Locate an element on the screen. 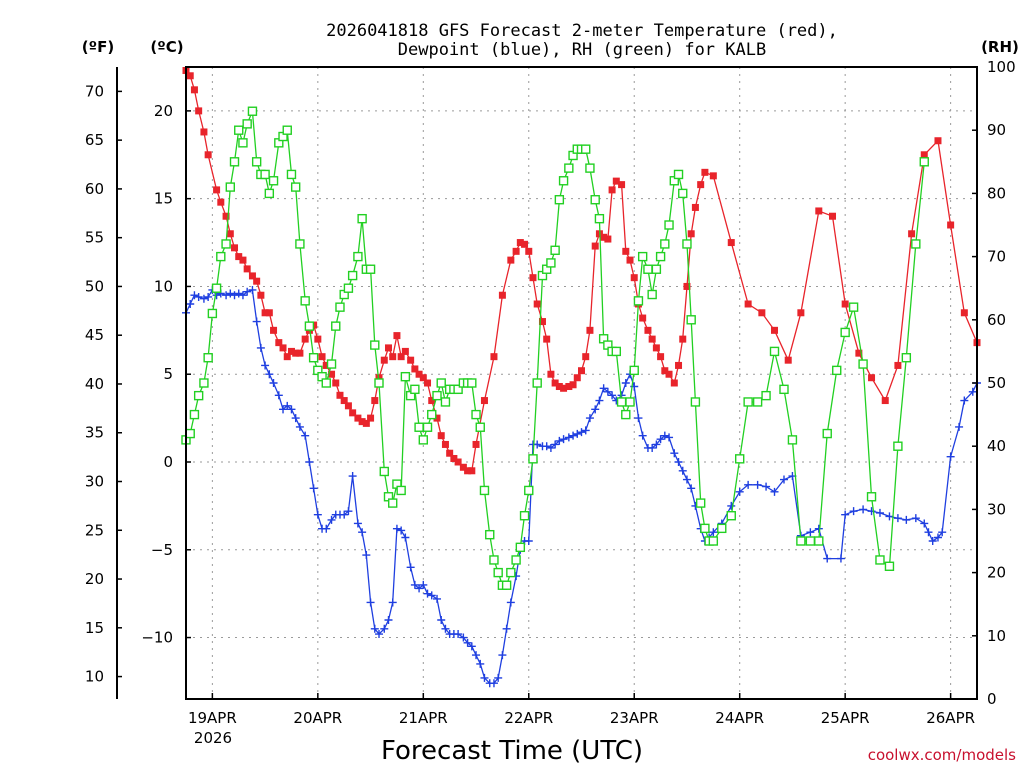 The width and height of the screenshot is (1024, 768). fahrenheit-unit-label: (ºF) is located at coordinates (98, 47).